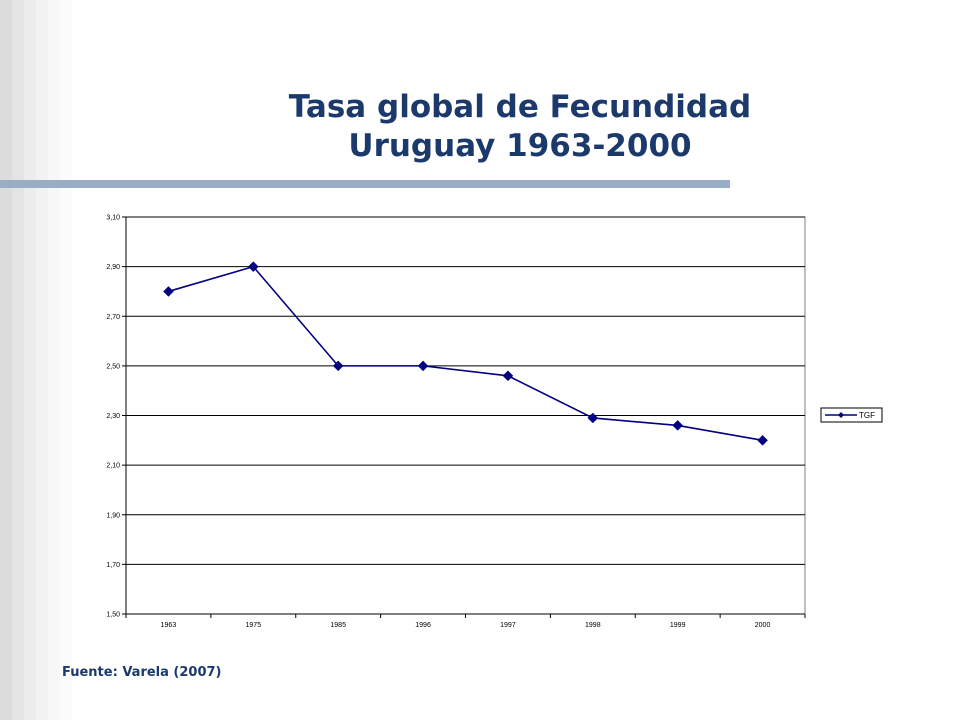  I want to click on x-tick-label: 1963, so click(169, 625).